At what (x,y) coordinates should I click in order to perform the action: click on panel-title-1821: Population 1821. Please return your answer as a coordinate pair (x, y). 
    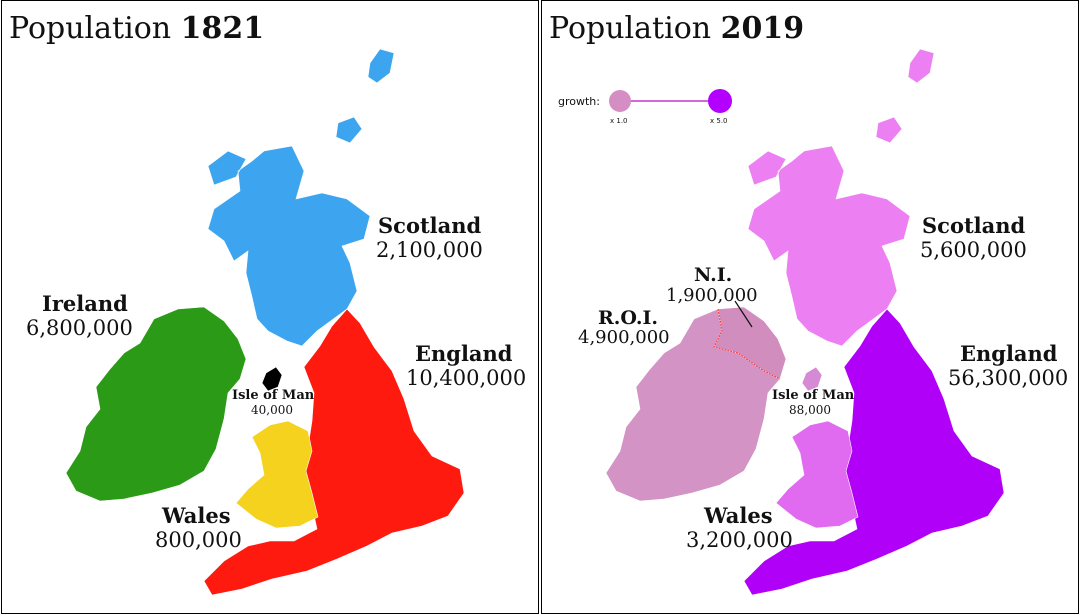
    Looking at the image, I should click on (136, 28).